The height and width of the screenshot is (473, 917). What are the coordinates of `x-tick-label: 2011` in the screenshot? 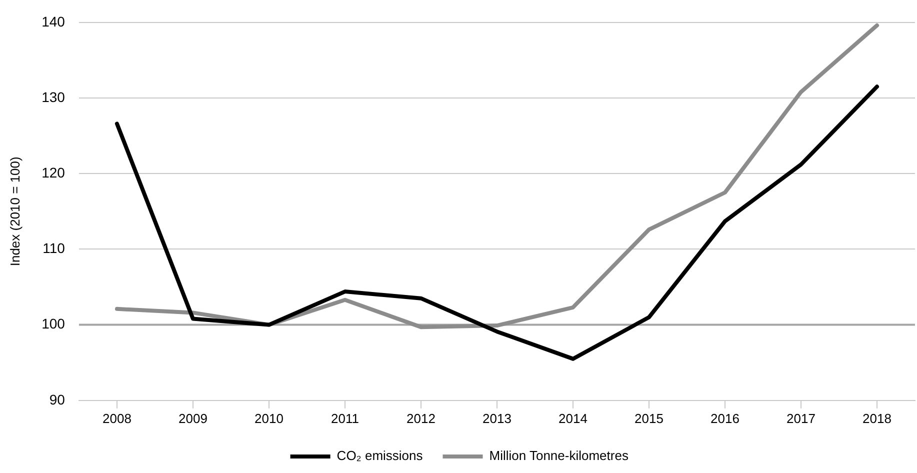 It's located at (344, 418).